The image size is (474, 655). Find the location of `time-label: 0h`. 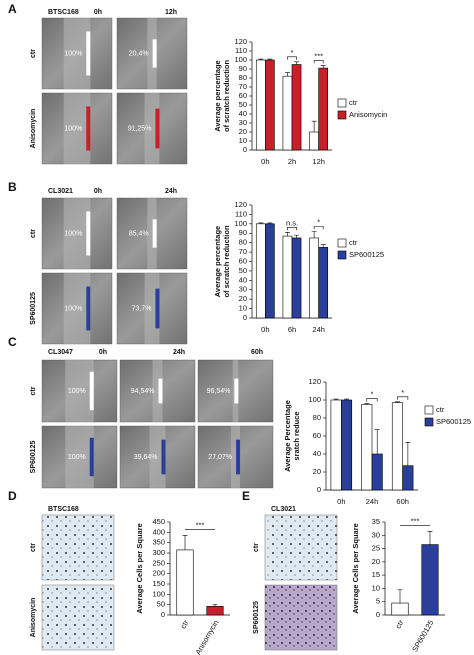

time-label: 0h is located at coordinates (98, 12).